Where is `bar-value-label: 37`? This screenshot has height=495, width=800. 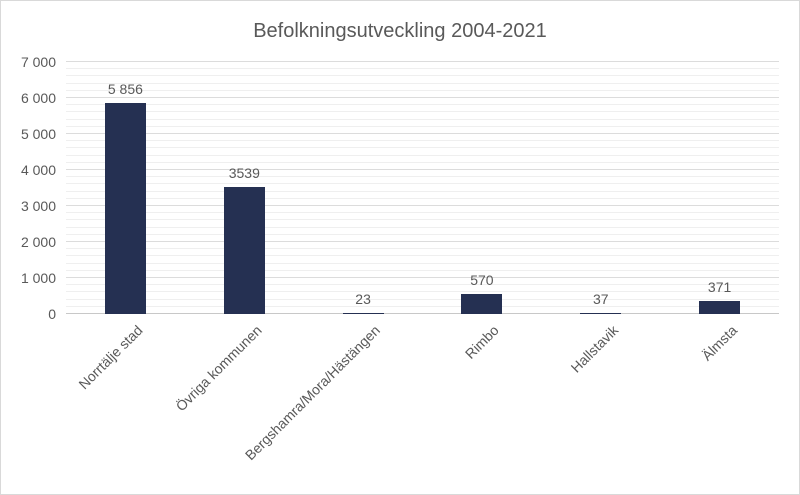 bar-value-label: 37 is located at coordinates (601, 298).